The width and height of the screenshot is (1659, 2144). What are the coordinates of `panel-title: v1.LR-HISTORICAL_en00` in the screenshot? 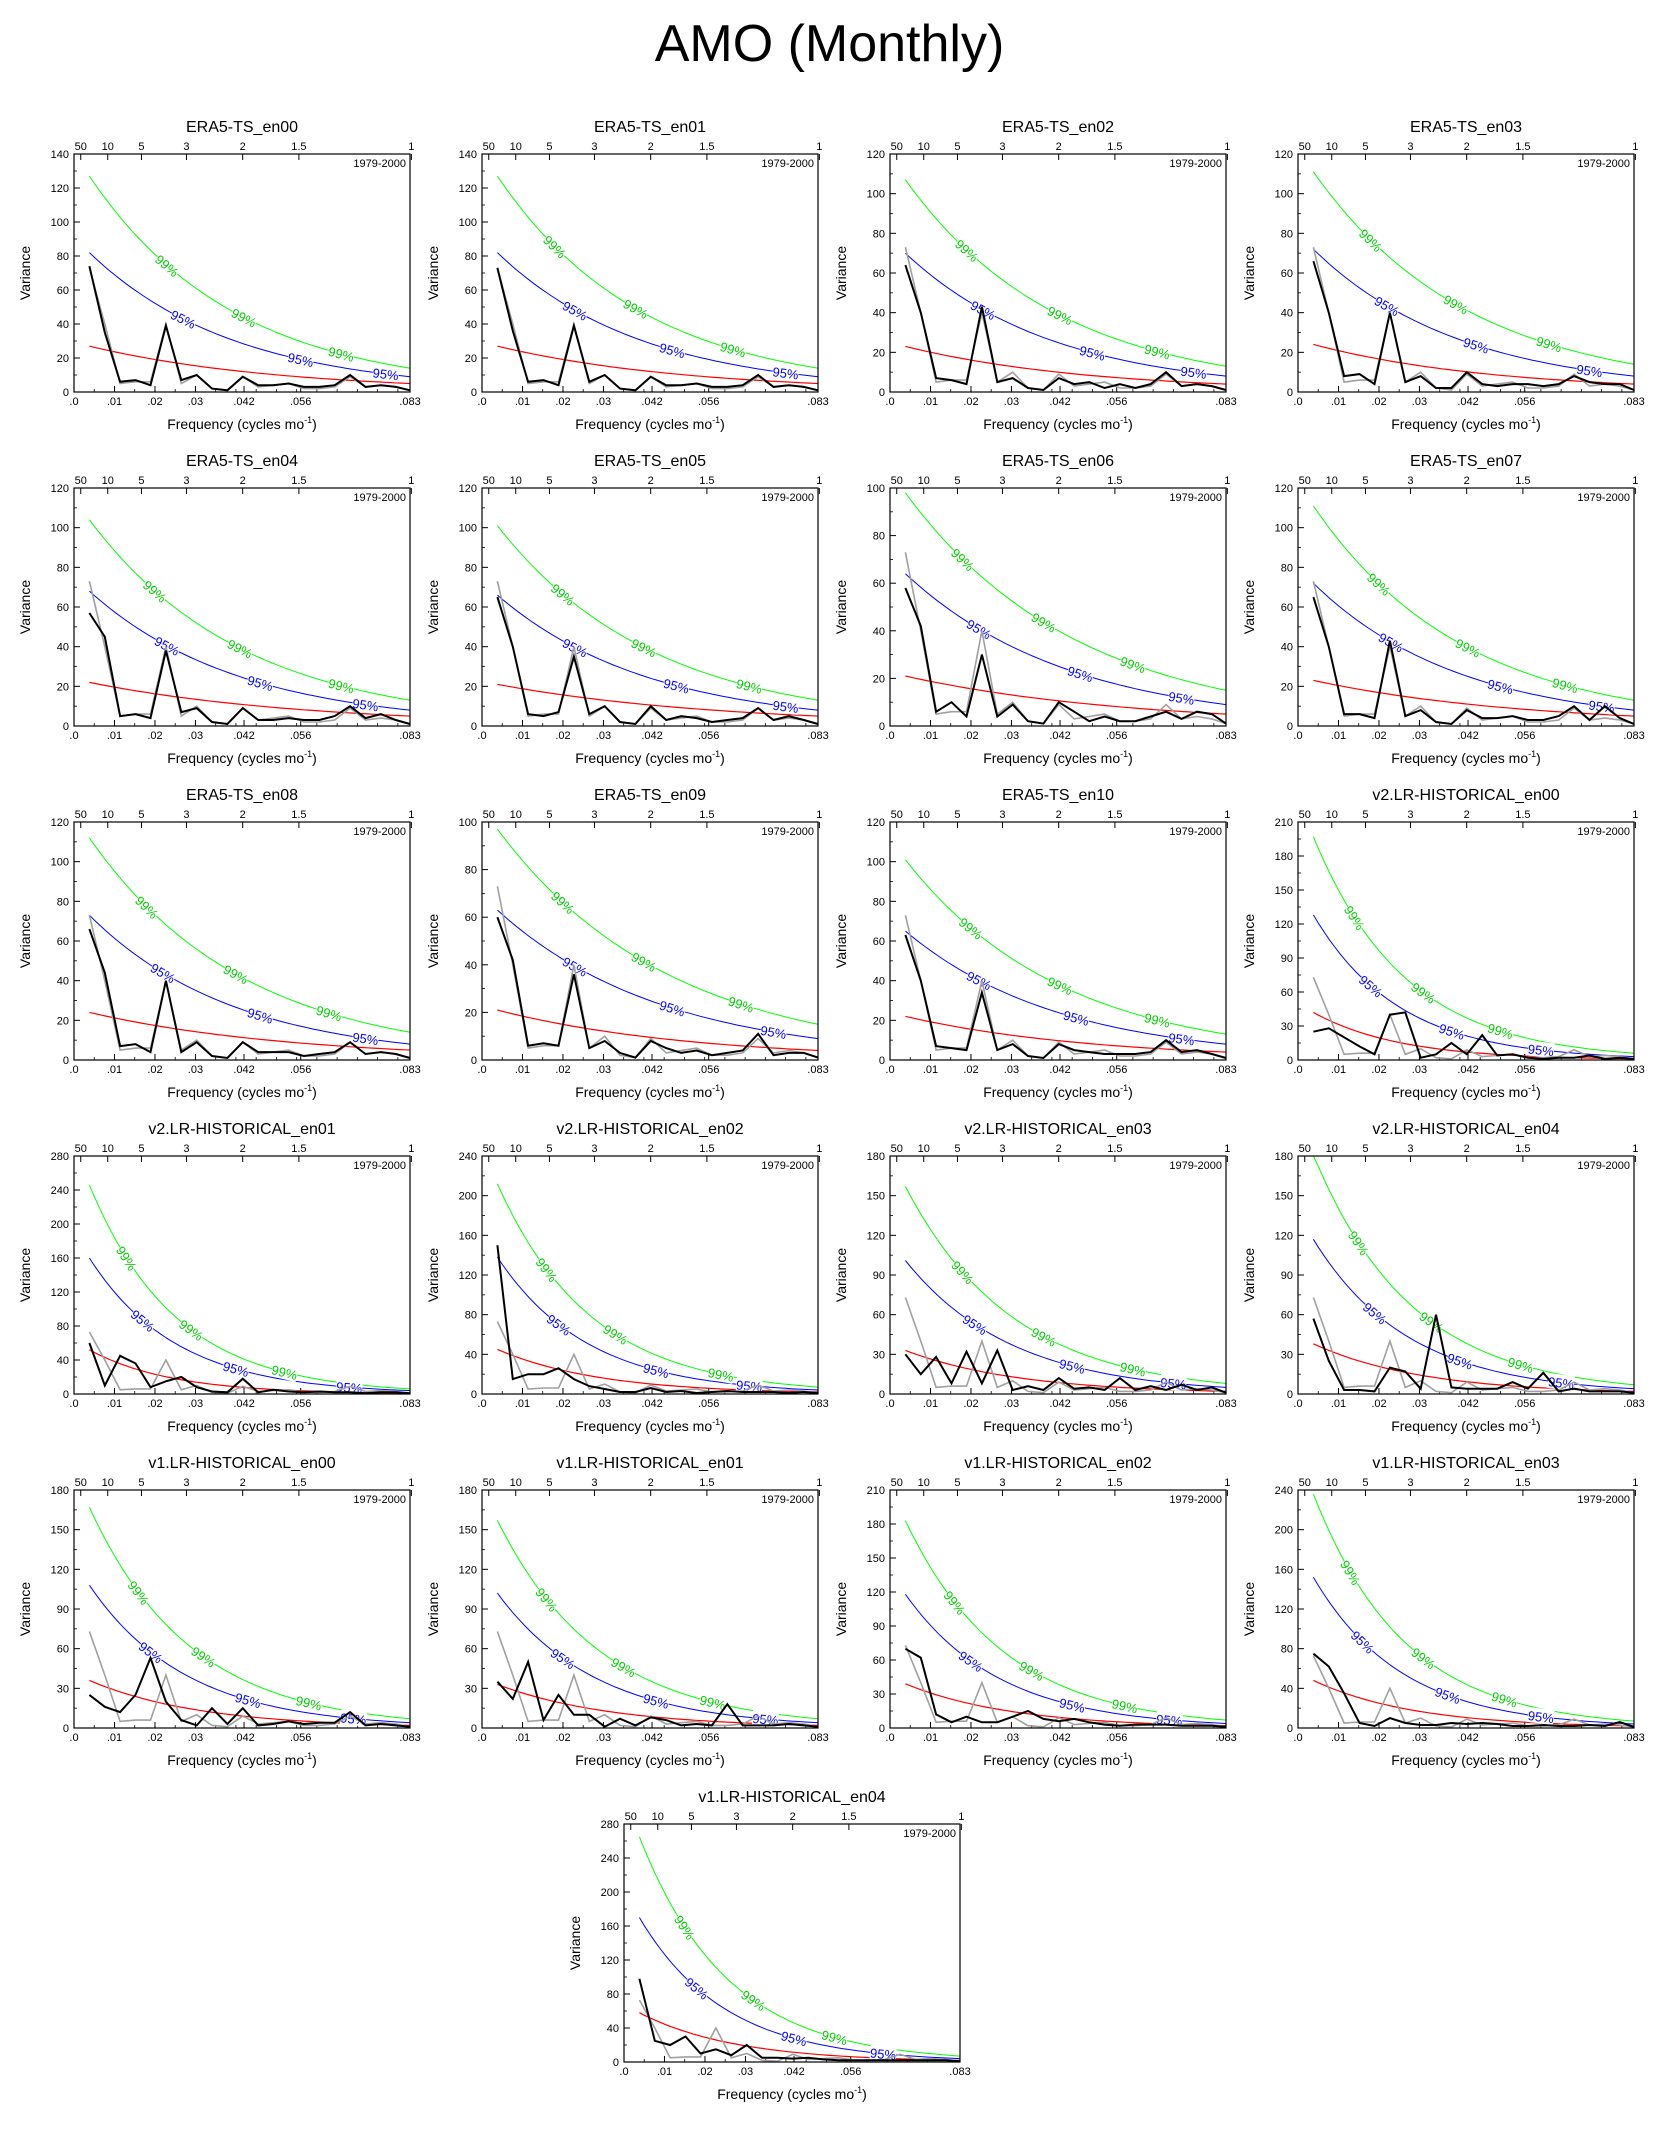 It's located at (241, 1463).